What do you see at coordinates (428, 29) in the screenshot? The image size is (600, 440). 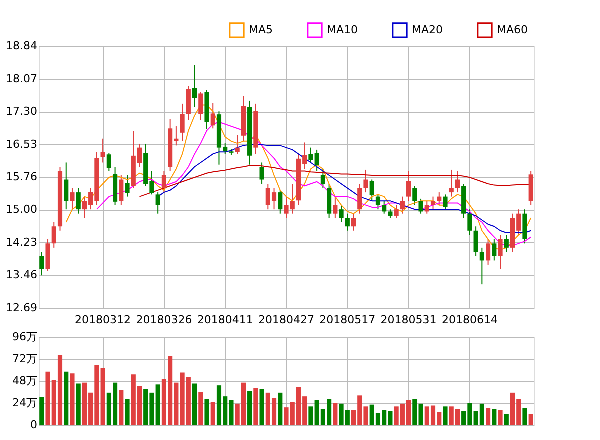 I see `legend-label: MA20` at bounding box center [428, 29].